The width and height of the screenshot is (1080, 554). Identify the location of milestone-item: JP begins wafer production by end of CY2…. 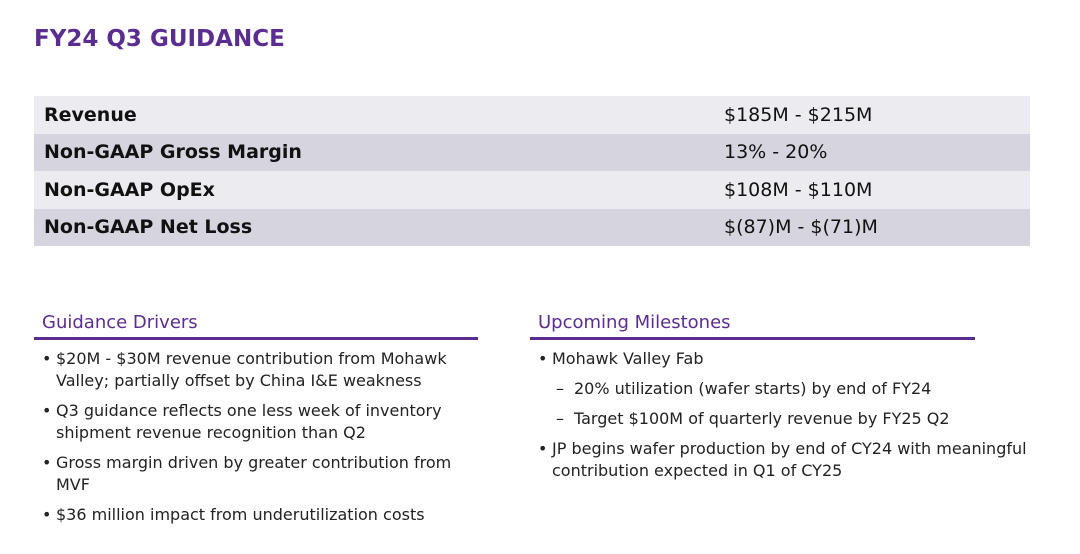
(786, 460).